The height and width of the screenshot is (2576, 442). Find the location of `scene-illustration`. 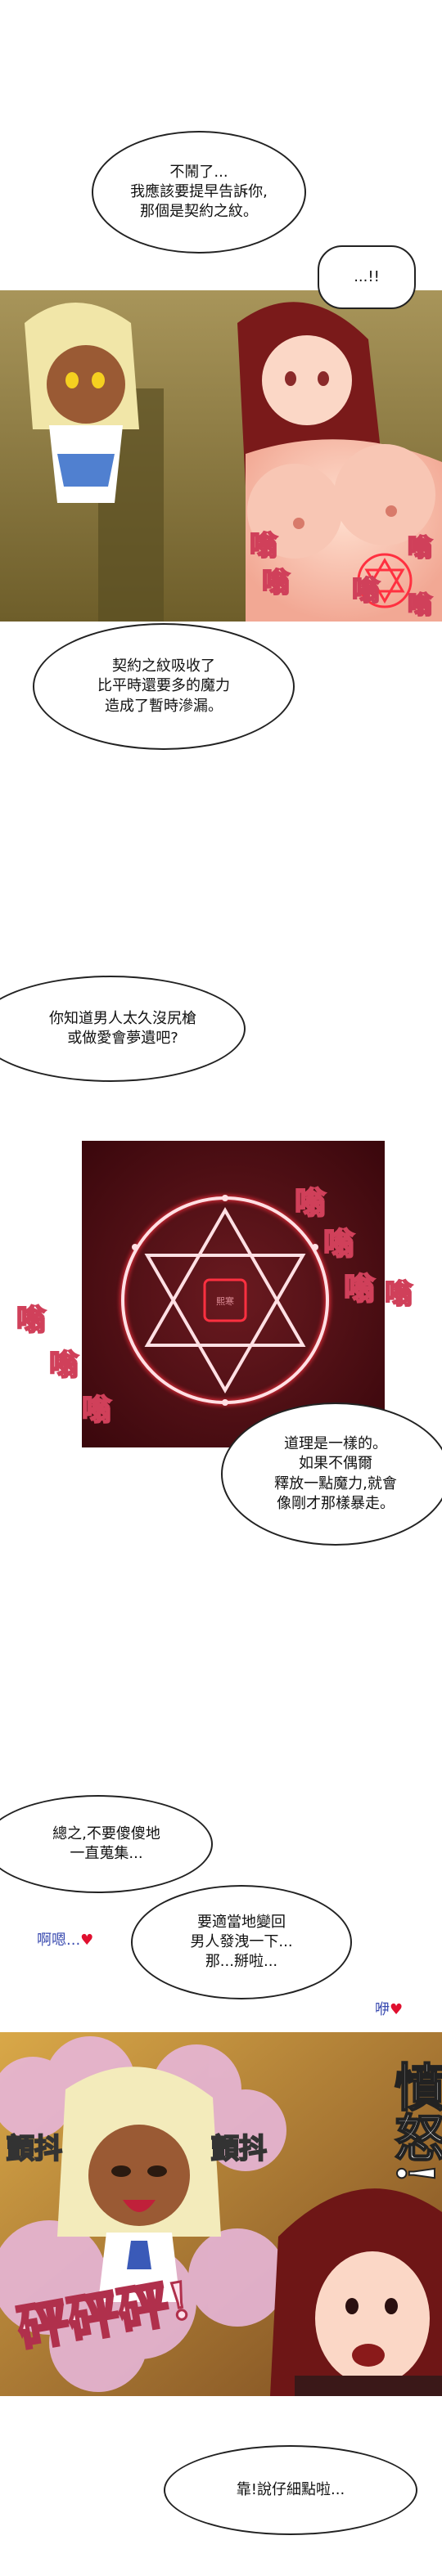

scene-illustration is located at coordinates (221, 456).